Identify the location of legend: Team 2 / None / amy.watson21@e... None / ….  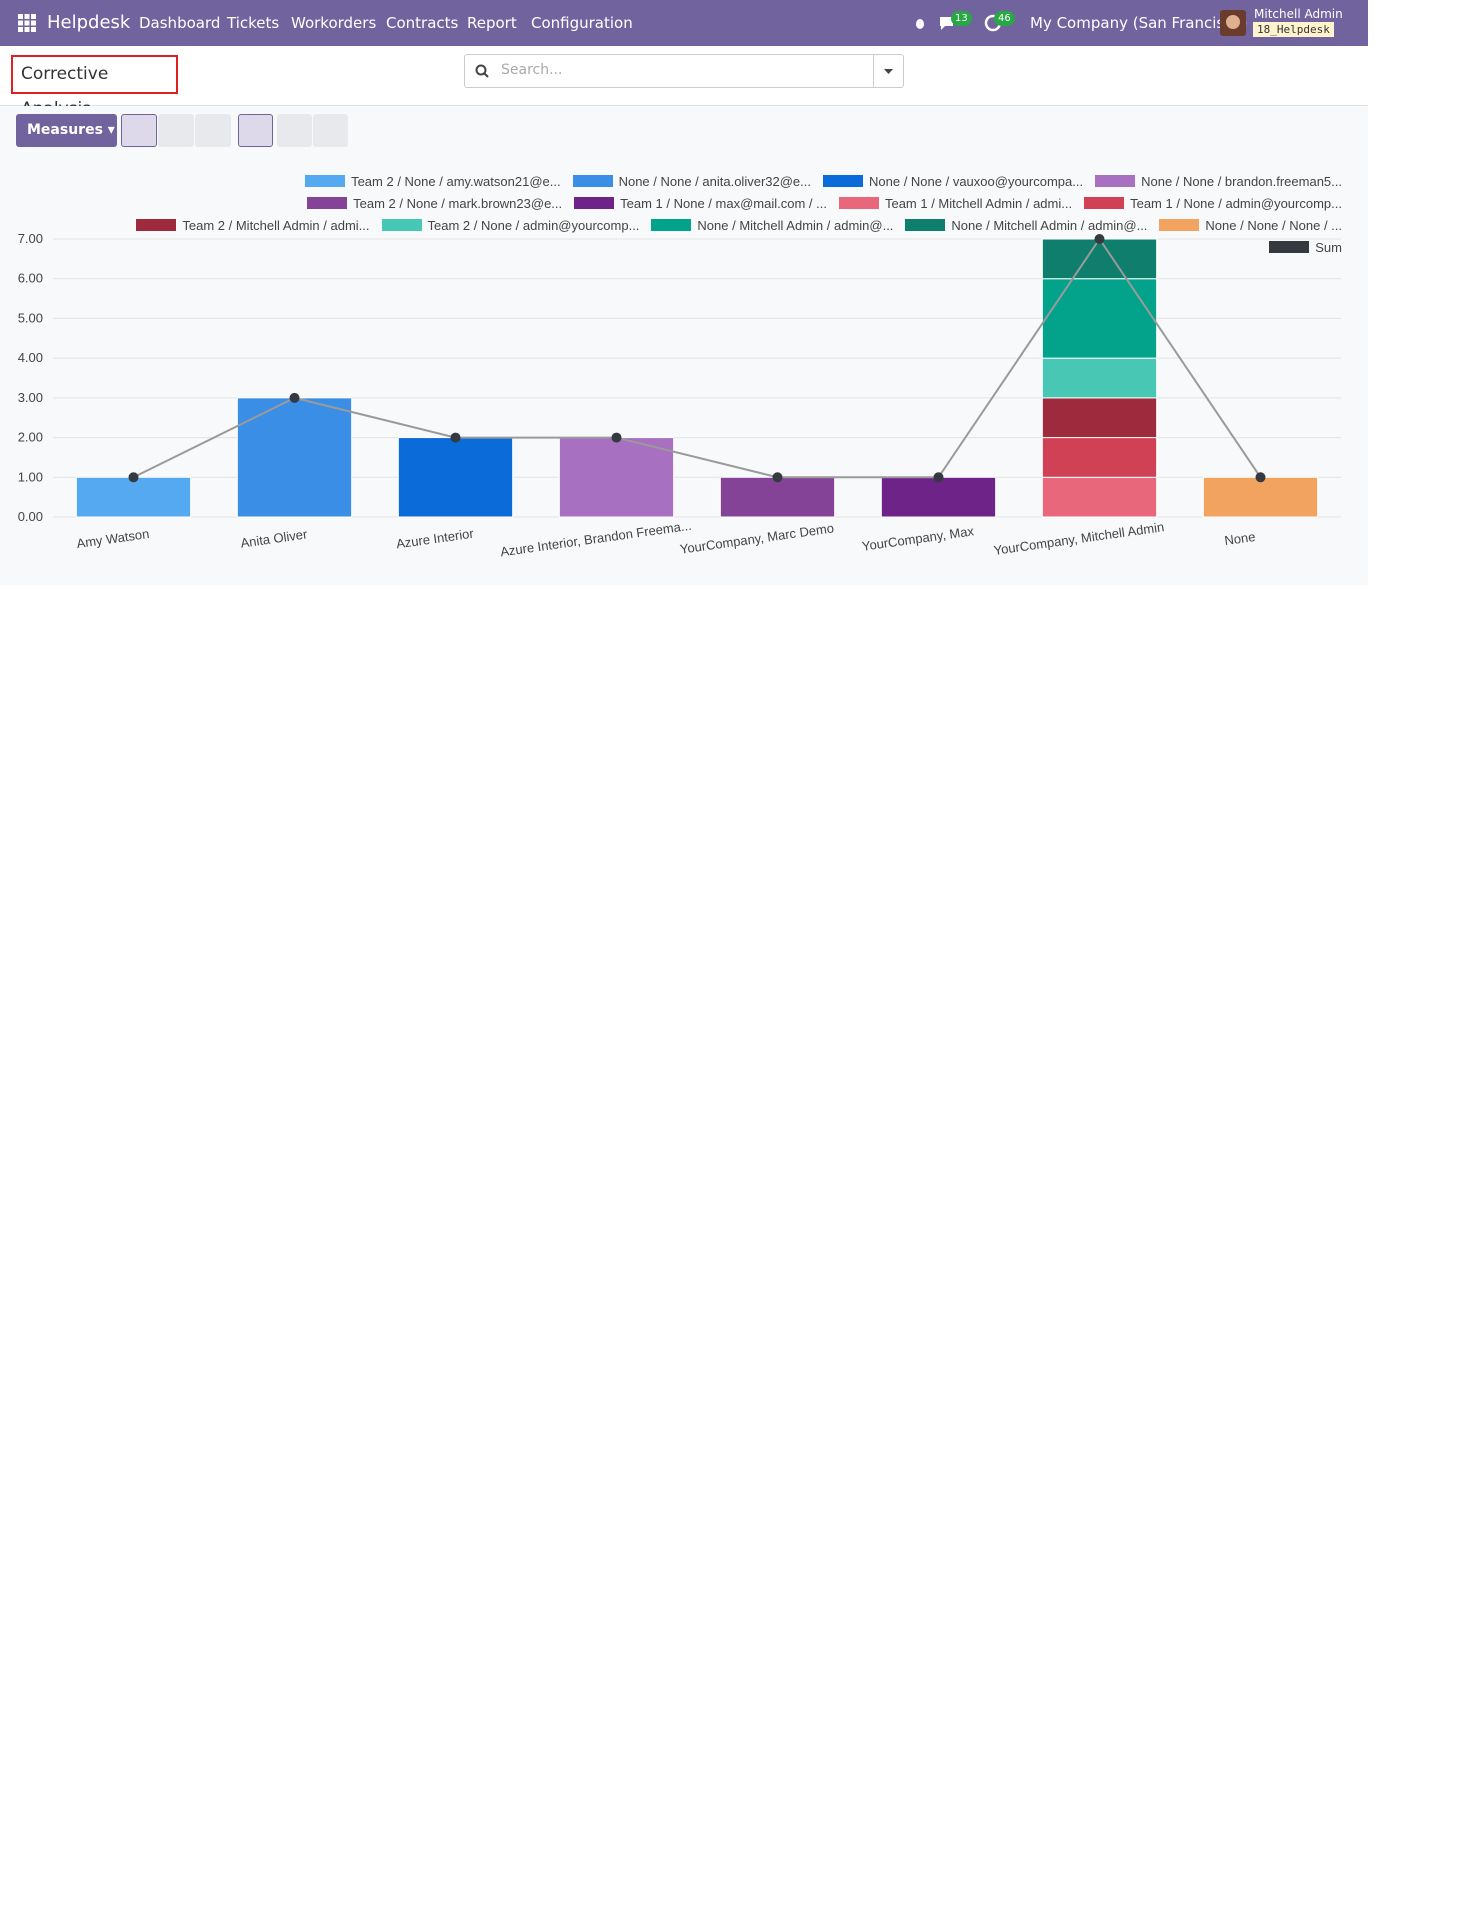
(701, 214).